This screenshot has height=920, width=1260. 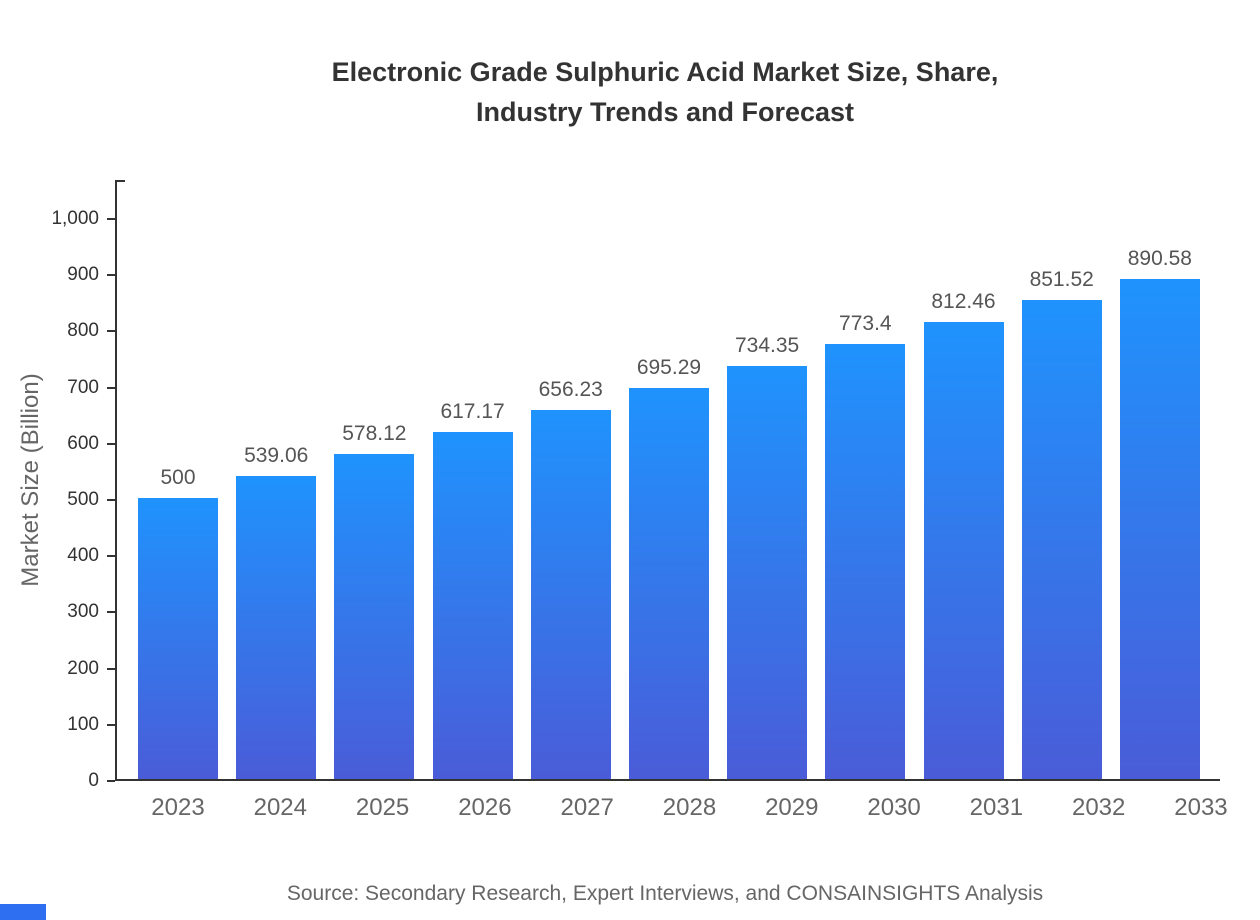 I want to click on bar-value-label: 500, so click(x=178, y=477).